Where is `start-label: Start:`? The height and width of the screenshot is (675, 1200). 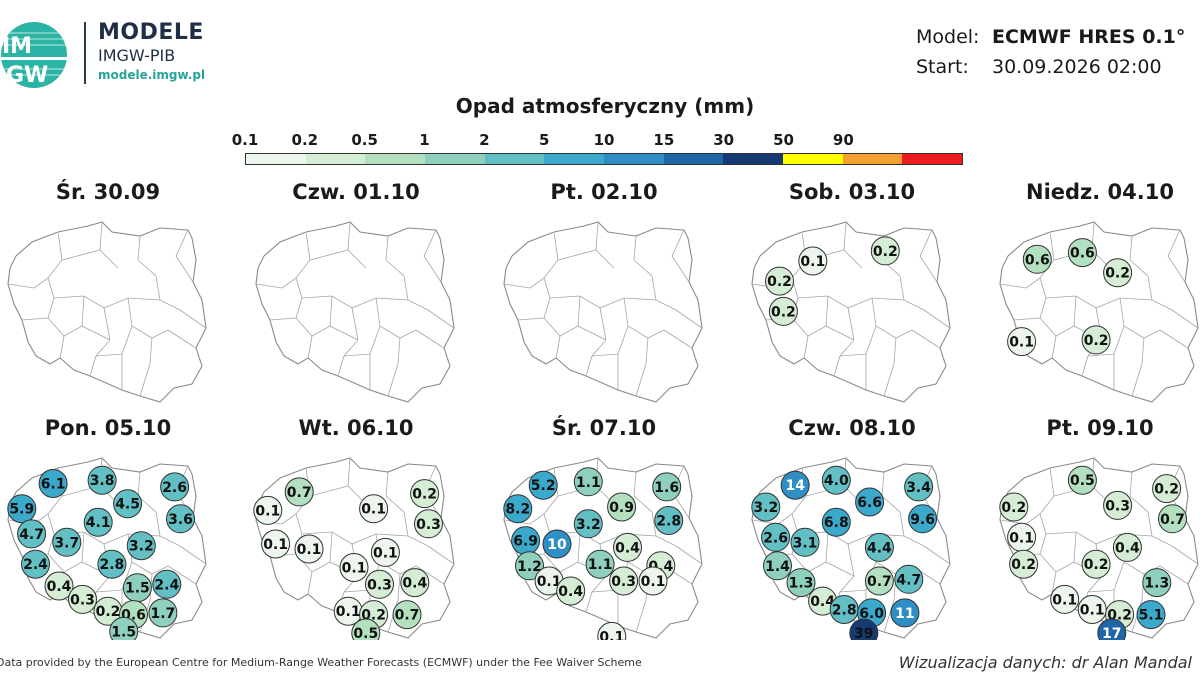 start-label: Start: is located at coordinates (942, 67).